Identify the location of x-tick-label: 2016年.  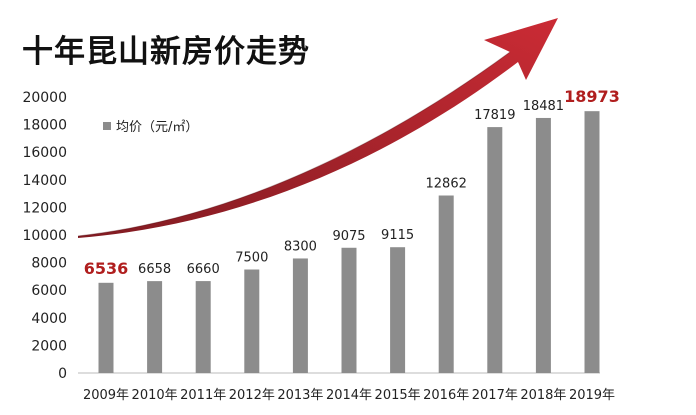
(446, 395).